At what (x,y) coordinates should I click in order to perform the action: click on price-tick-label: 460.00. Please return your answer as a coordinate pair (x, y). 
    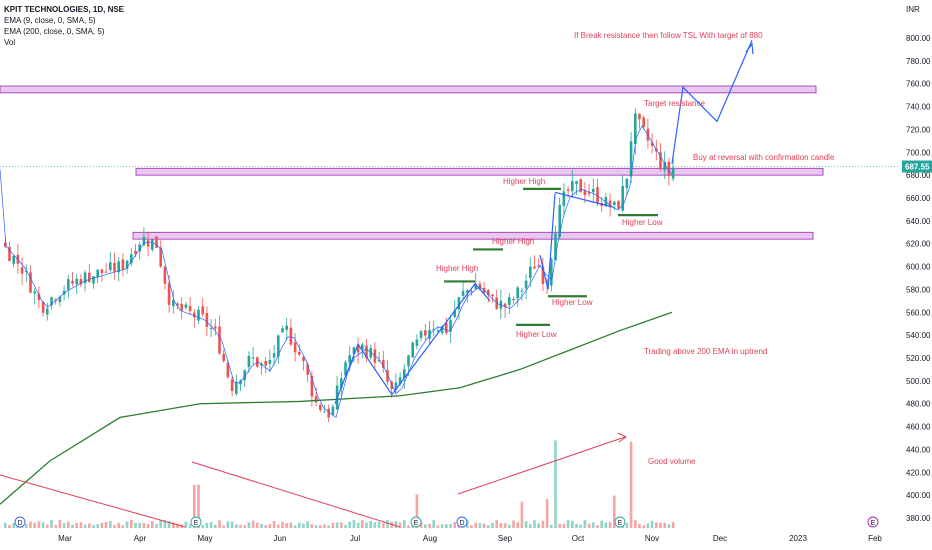
    Looking at the image, I should click on (918, 427).